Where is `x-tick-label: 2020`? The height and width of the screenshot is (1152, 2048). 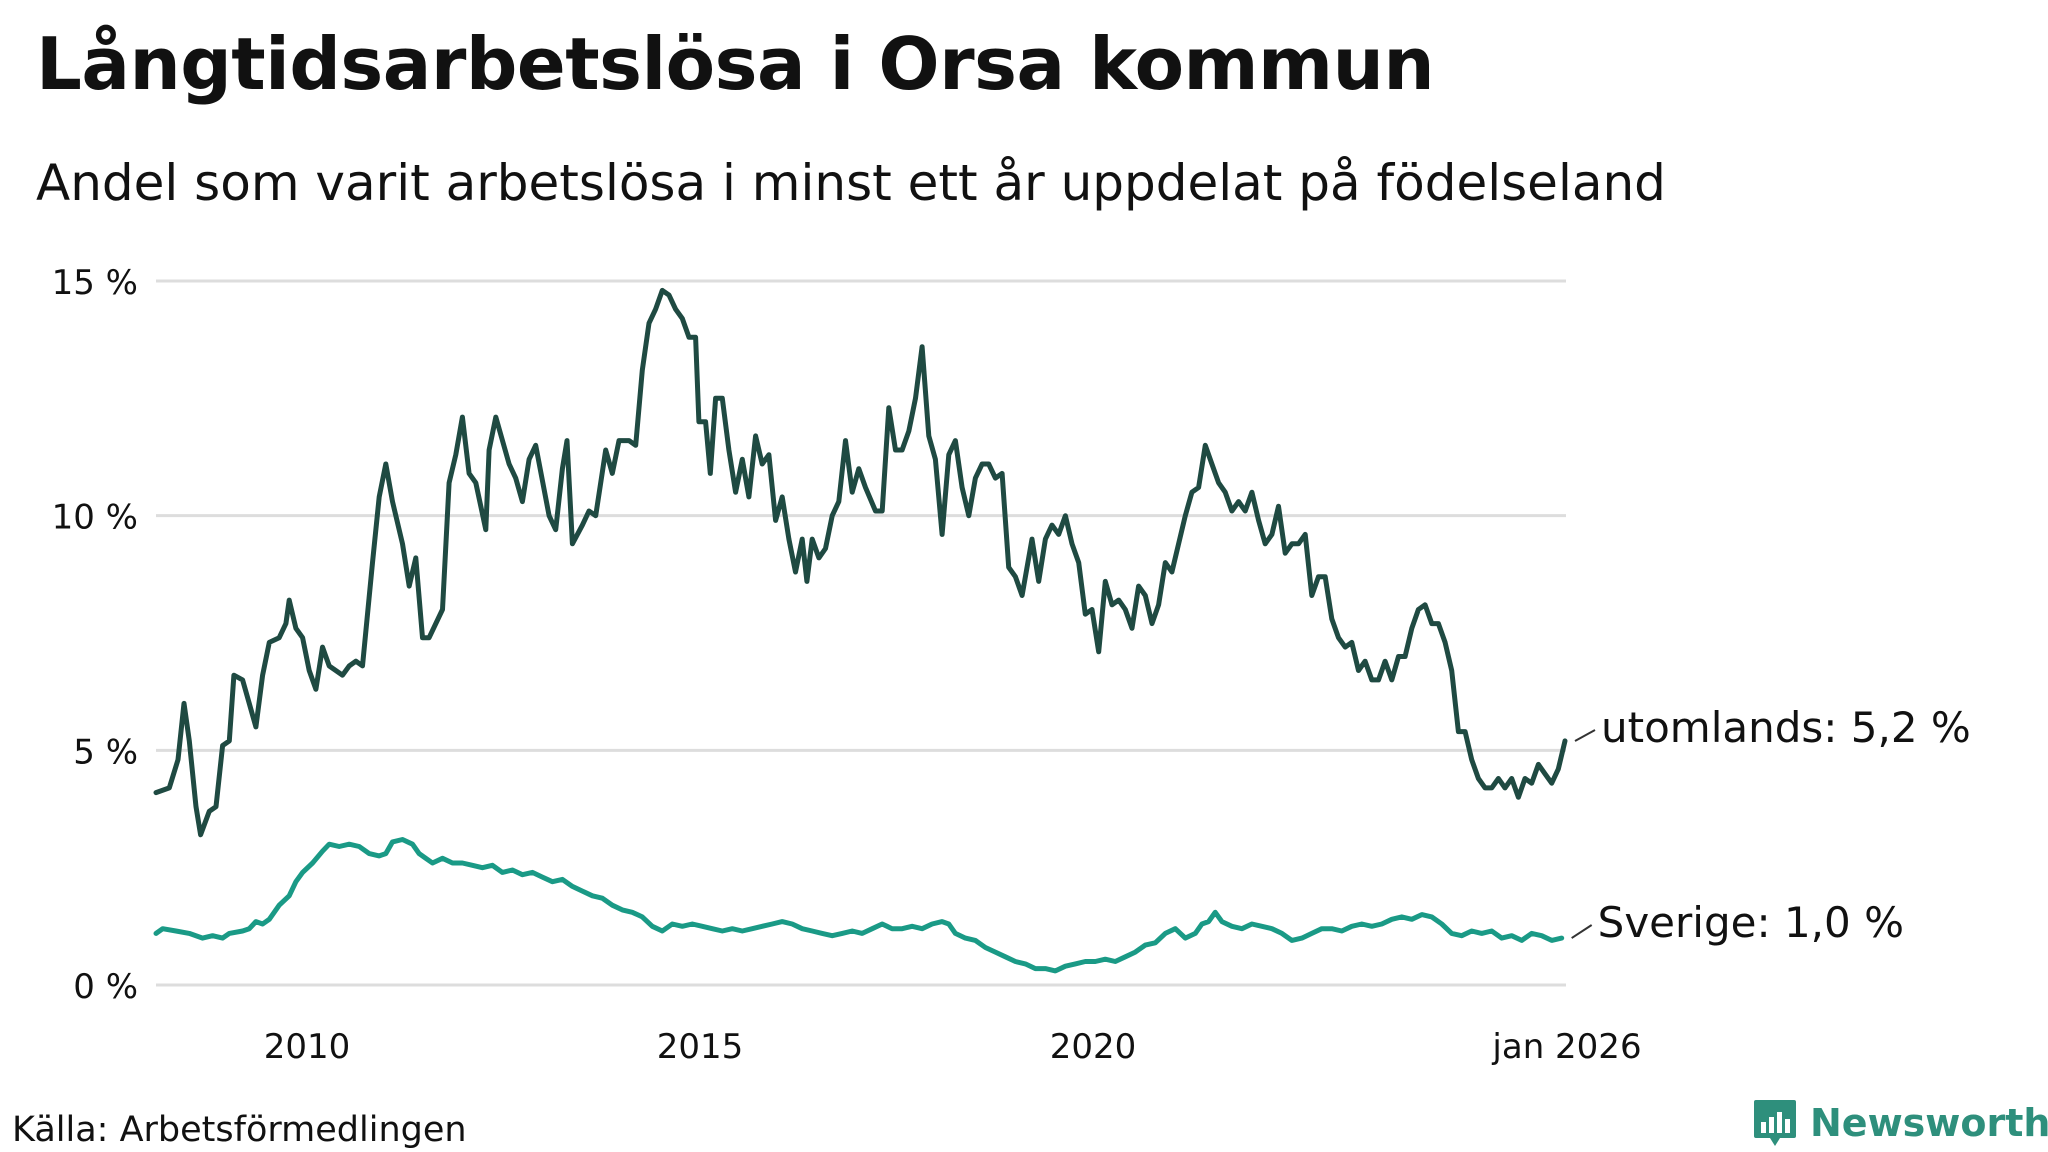
x-tick-label: 2020 is located at coordinates (1093, 1047).